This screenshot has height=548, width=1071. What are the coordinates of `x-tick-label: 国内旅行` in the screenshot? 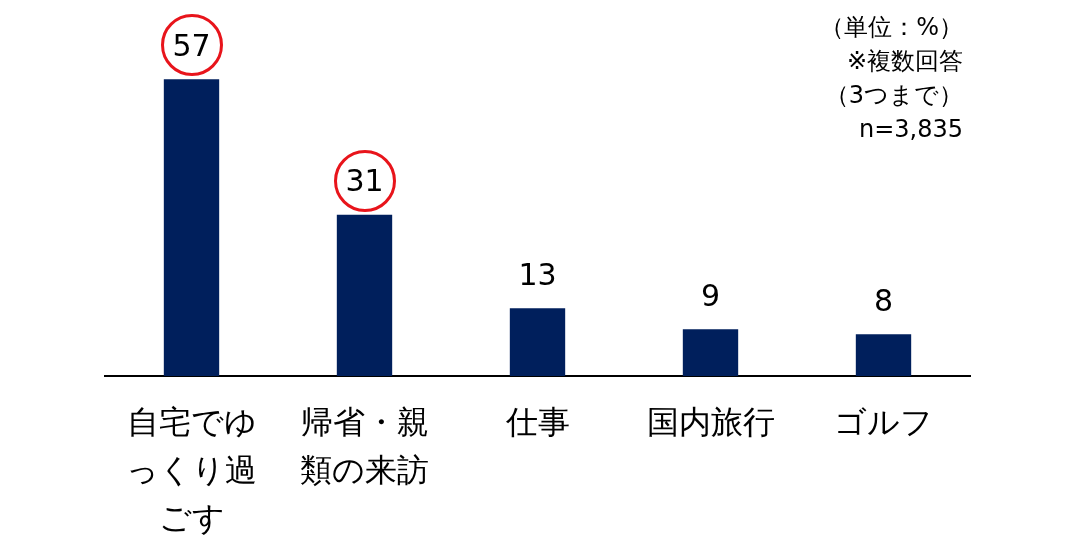 It's located at (710, 422).